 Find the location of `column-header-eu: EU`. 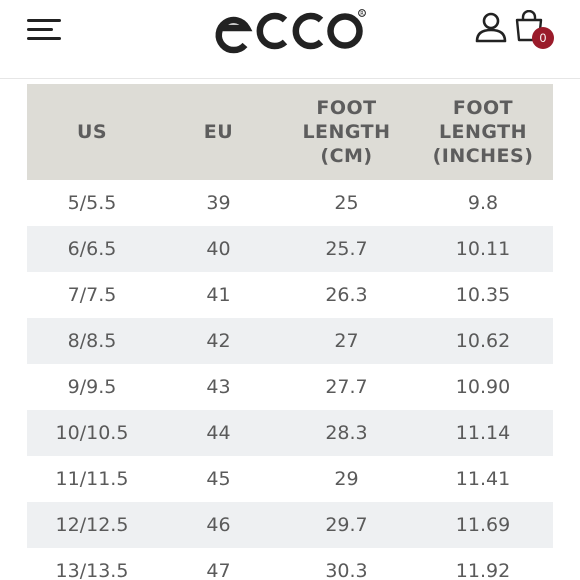

column-header-eu: EU is located at coordinates (218, 132).